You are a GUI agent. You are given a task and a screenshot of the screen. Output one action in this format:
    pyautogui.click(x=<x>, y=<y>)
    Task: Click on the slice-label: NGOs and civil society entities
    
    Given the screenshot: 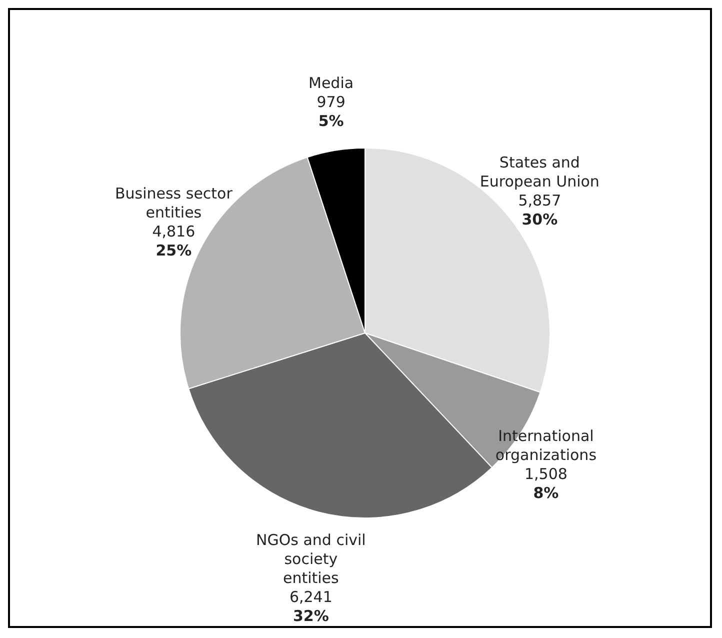 What is the action you would take?
    pyautogui.click(x=311, y=558)
    